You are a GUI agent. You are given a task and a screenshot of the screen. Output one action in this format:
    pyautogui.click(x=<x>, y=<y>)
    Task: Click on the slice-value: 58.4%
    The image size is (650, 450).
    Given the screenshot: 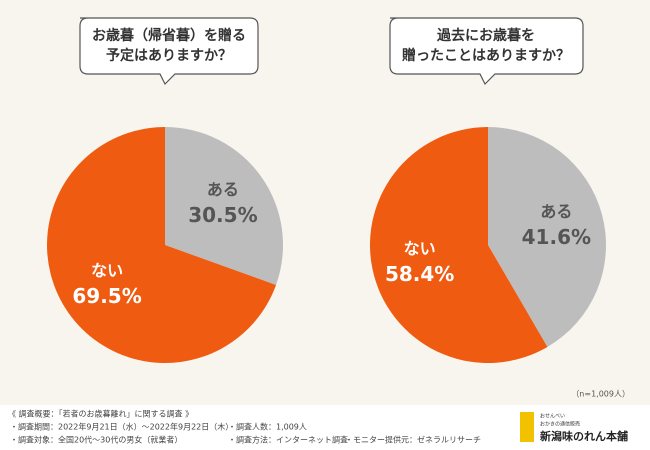 What is the action you would take?
    pyautogui.click(x=419, y=274)
    